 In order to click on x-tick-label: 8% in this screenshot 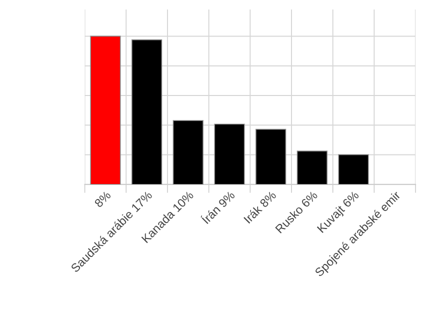, I will do `click(103, 199)`.